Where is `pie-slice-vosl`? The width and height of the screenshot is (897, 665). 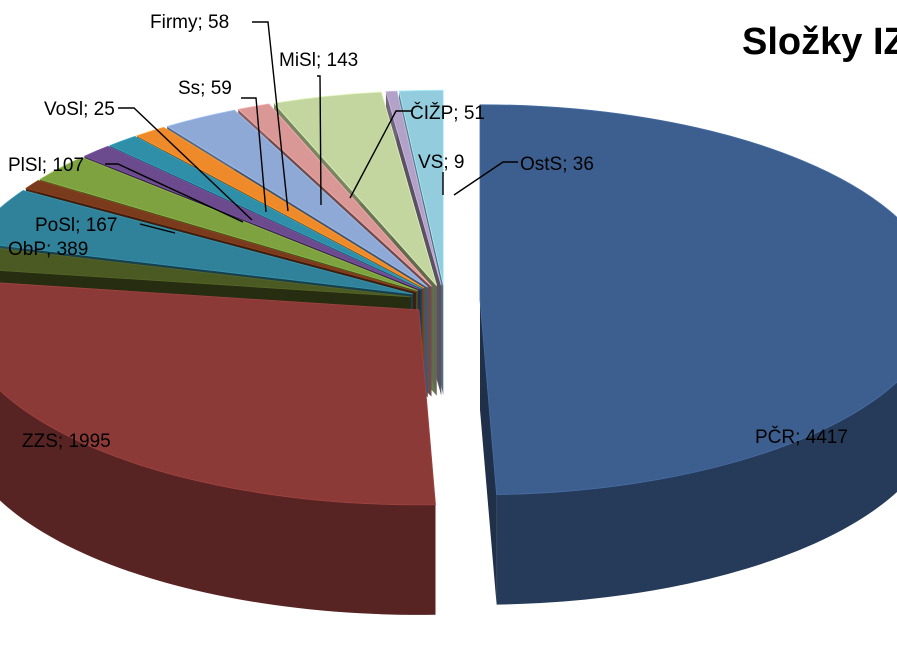 pie-slice-vosl is located at coordinates (252, 217).